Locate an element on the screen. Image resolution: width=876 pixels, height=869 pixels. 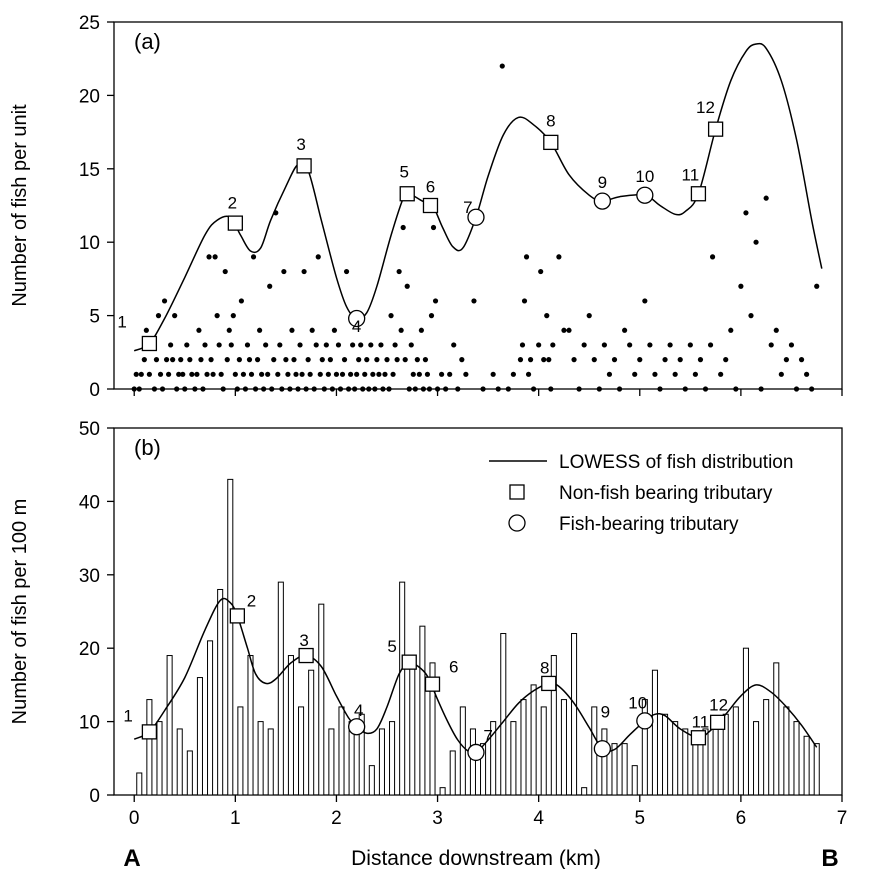
tributary-number-label: 10 is located at coordinates (644, 176).